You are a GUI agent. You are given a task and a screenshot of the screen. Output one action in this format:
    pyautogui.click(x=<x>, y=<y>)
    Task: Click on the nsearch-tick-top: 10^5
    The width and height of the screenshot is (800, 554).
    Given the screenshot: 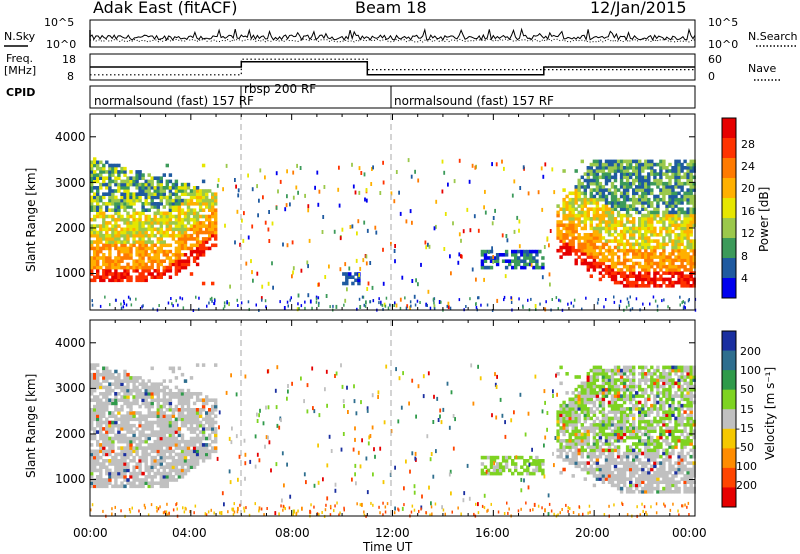 What is the action you would take?
    pyautogui.click(x=723, y=22)
    